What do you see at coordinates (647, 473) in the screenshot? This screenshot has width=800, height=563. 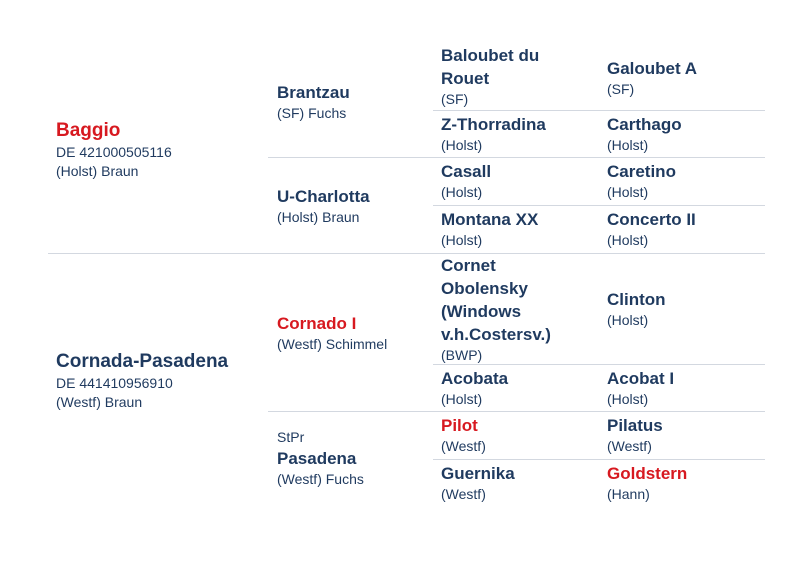 I see `ggg-name: Goldstern` at bounding box center [647, 473].